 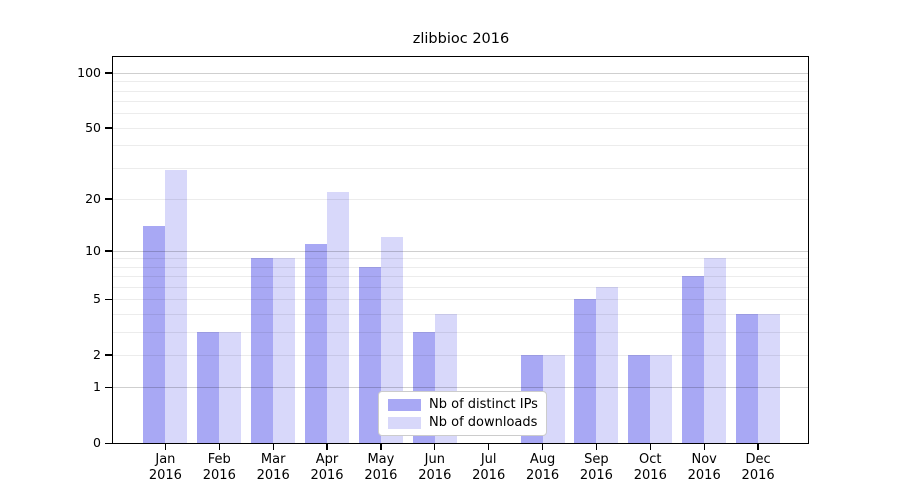 I want to click on bar-downloads-Apr, so click(x=338, y=317).